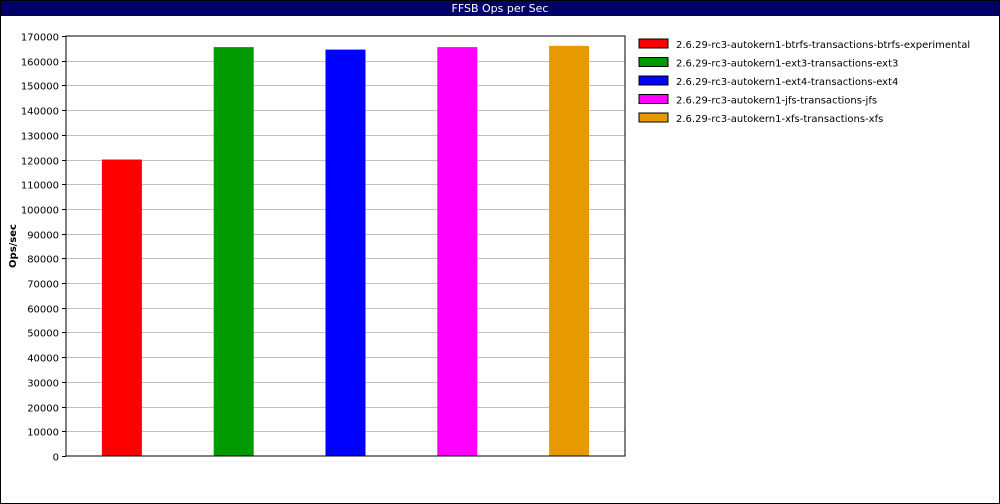 Image resolution: width=1000 pixels, height=504 pixels. I want to click on y-tick-label: 50000, so click(43, 334).